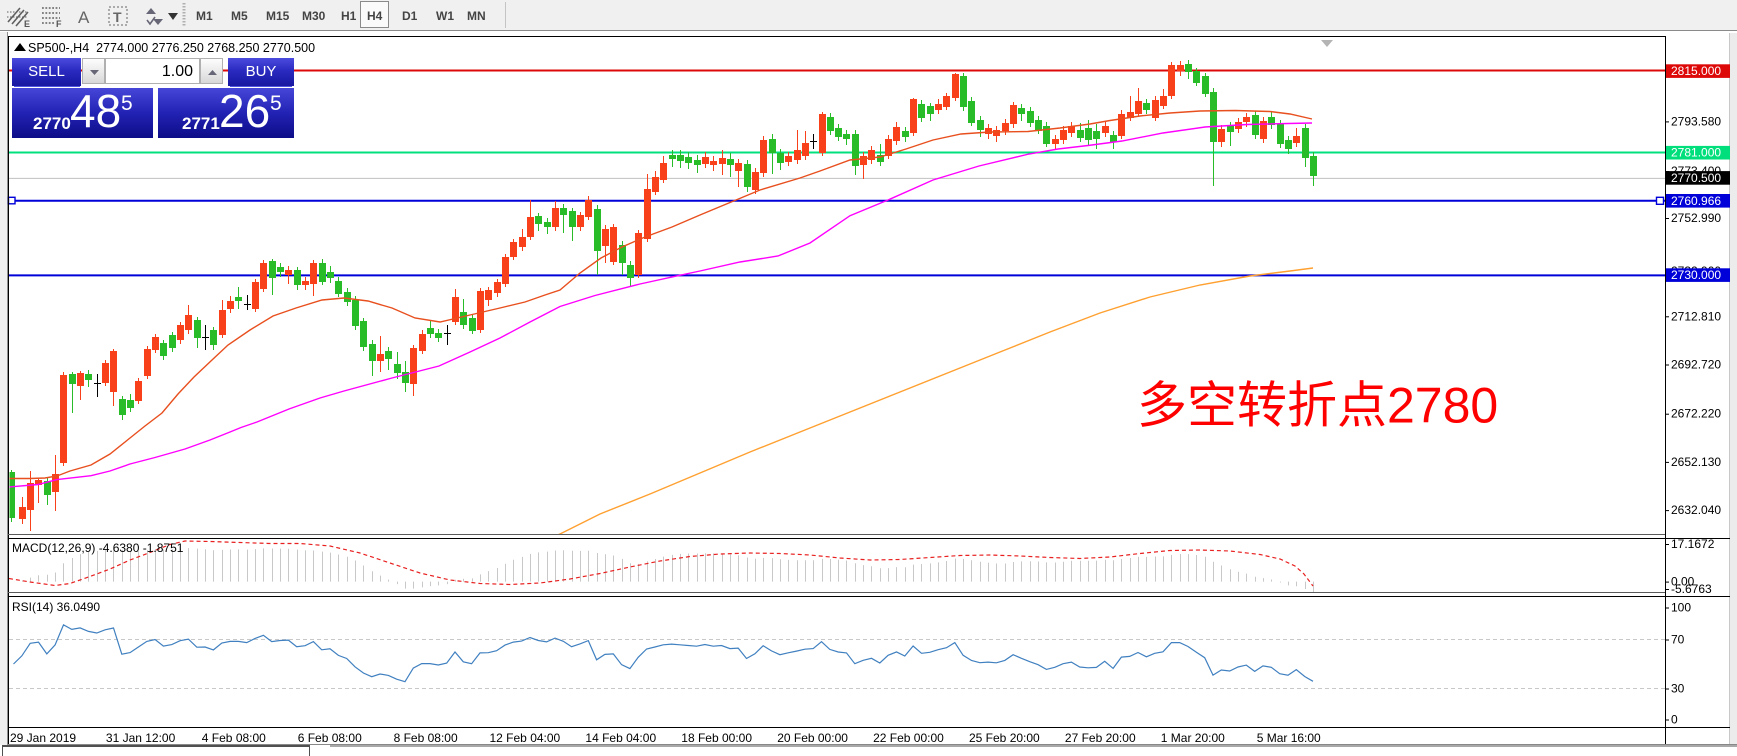 The image size is (1737, 756). I want to click on svg-text: 2770.500, so click(1696, 178).